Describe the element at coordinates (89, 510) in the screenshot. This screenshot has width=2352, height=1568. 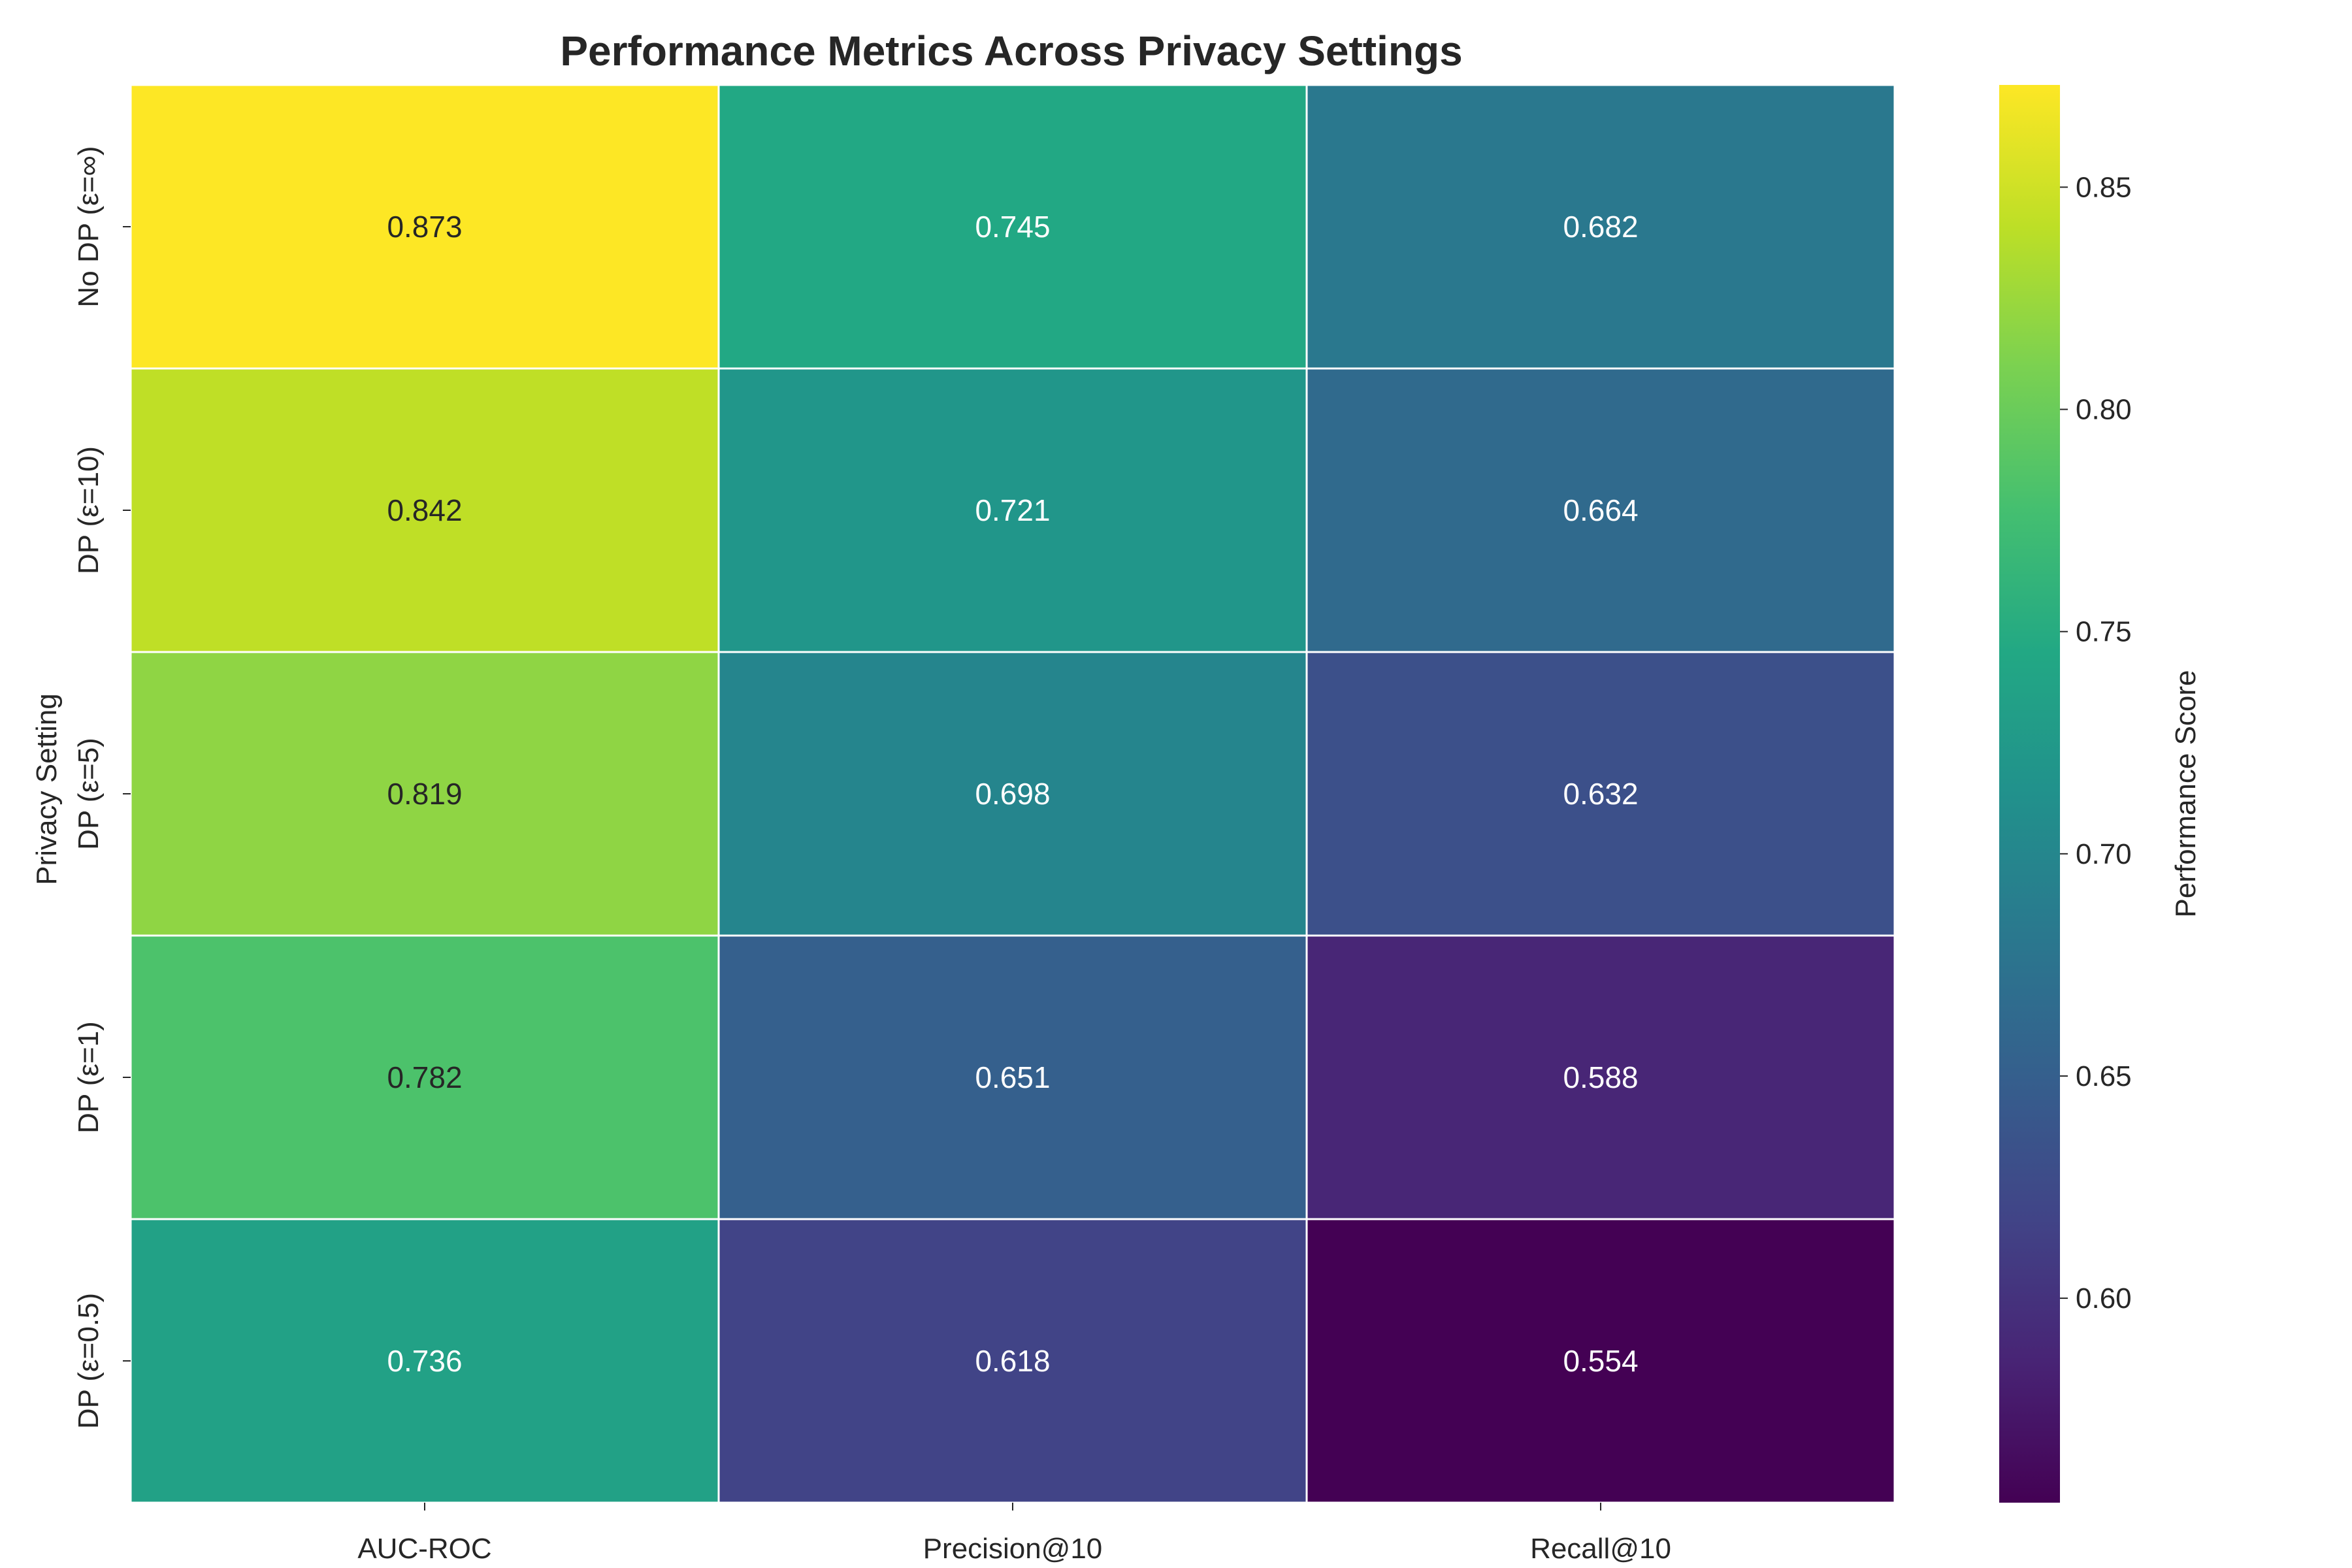
I see `y-tick-label: DP (ε=10)` at that location.